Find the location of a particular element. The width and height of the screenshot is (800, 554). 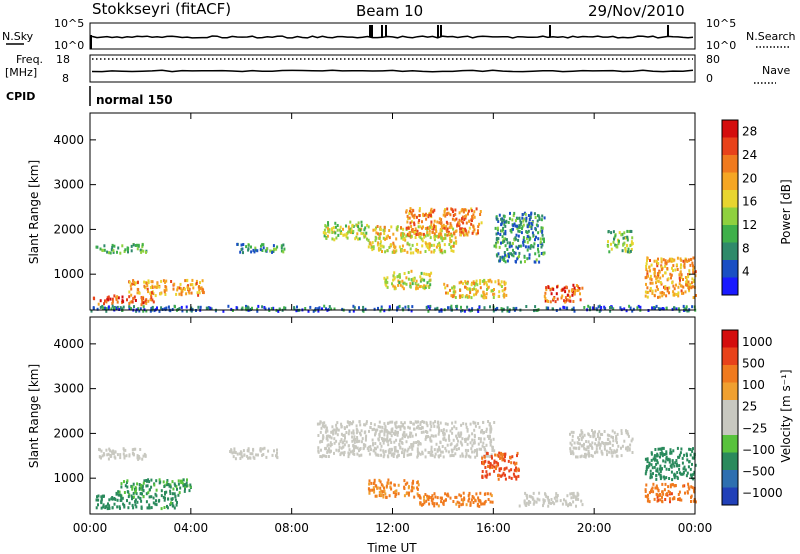

nsky-panel: N.Sky 10^5 10^0 10^5 10^0 N.Search is located at coordinates (399, 34).